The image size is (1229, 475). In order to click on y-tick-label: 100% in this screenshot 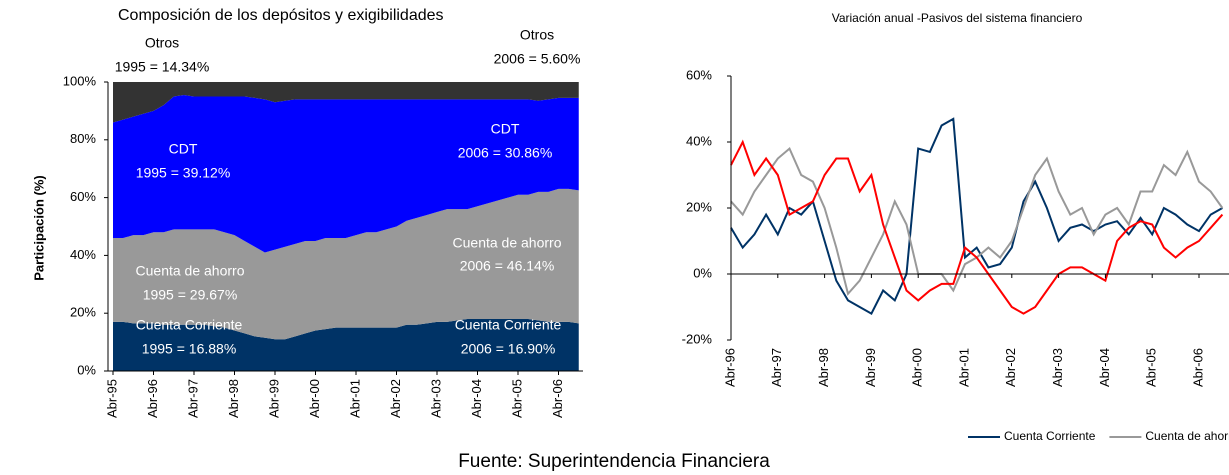, I will do `click(80, 80)`.